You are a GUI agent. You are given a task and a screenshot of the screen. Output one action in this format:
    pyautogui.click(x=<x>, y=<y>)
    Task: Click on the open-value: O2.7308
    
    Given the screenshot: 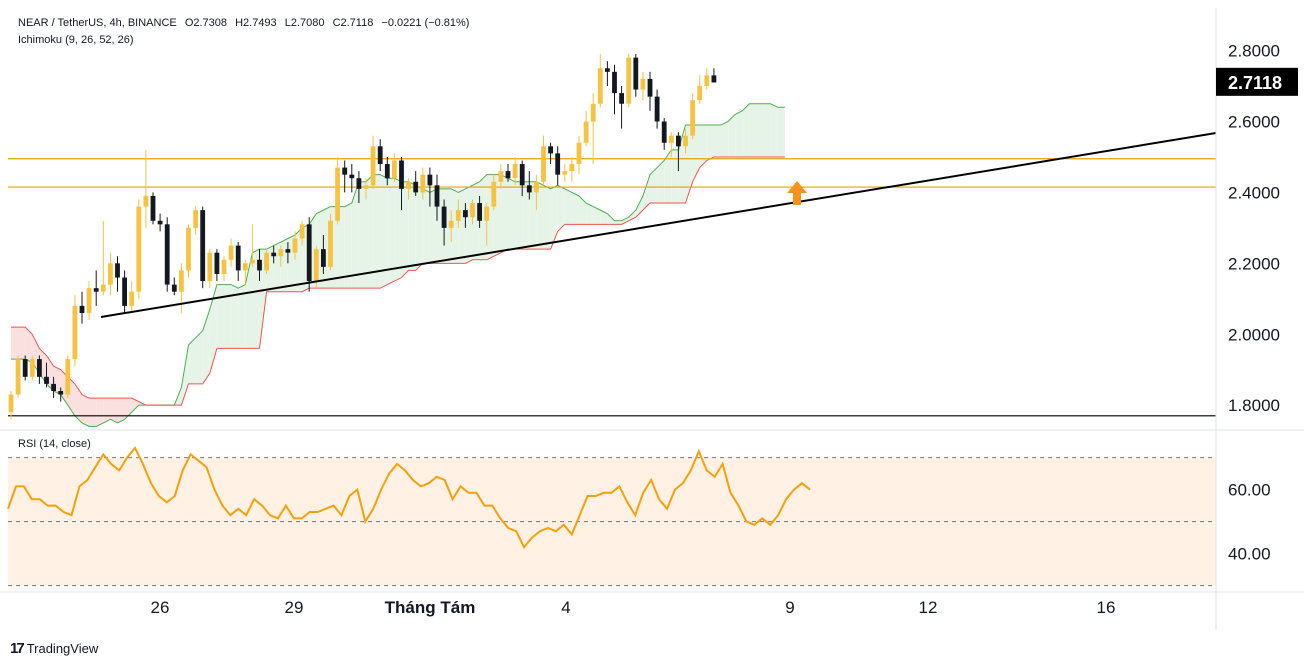 What is the action you would take?
    pyautogui.click(x=206, y=23)
    